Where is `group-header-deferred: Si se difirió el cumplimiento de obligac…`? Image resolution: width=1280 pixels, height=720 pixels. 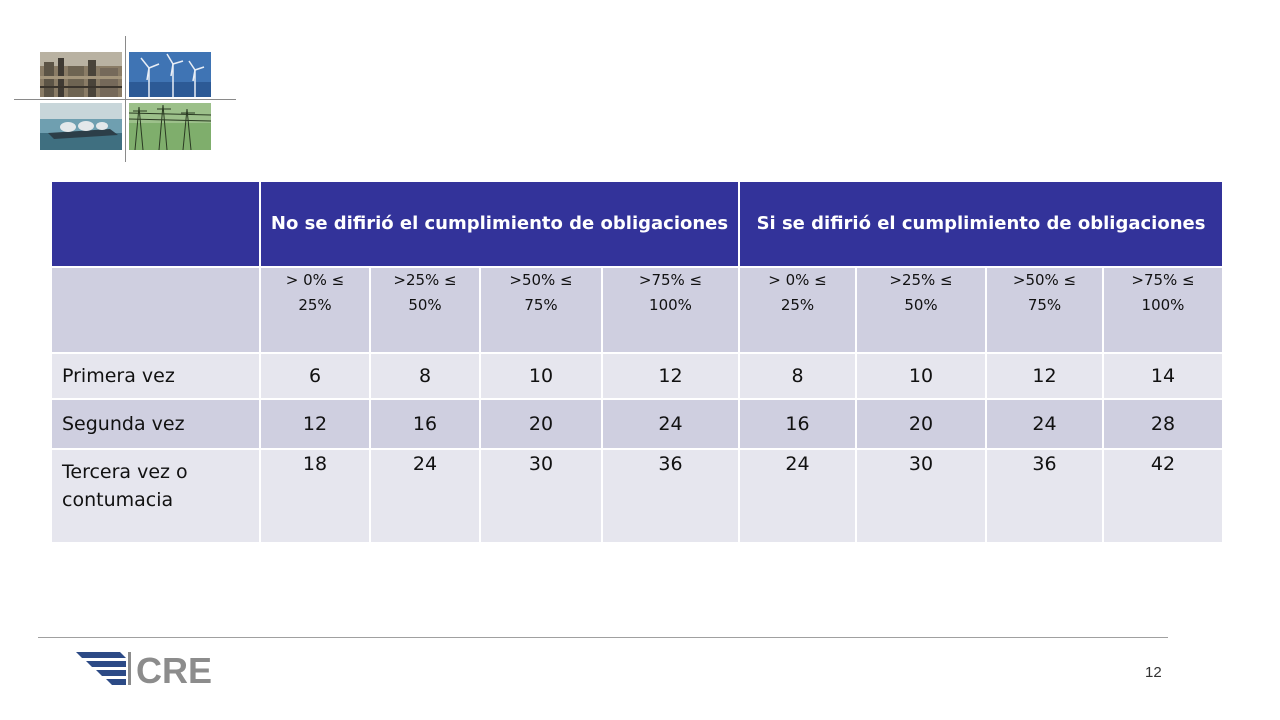
group-header-deferred: Si se difirió el cumplimiento de obligac… is located at coordinates (981, 224).